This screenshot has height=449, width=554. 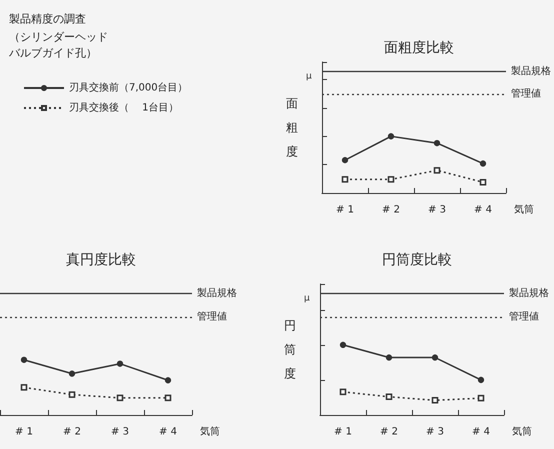 I want to click on legend-label: 刃具交換後（ 1台目）, so click(x=124, y=108).